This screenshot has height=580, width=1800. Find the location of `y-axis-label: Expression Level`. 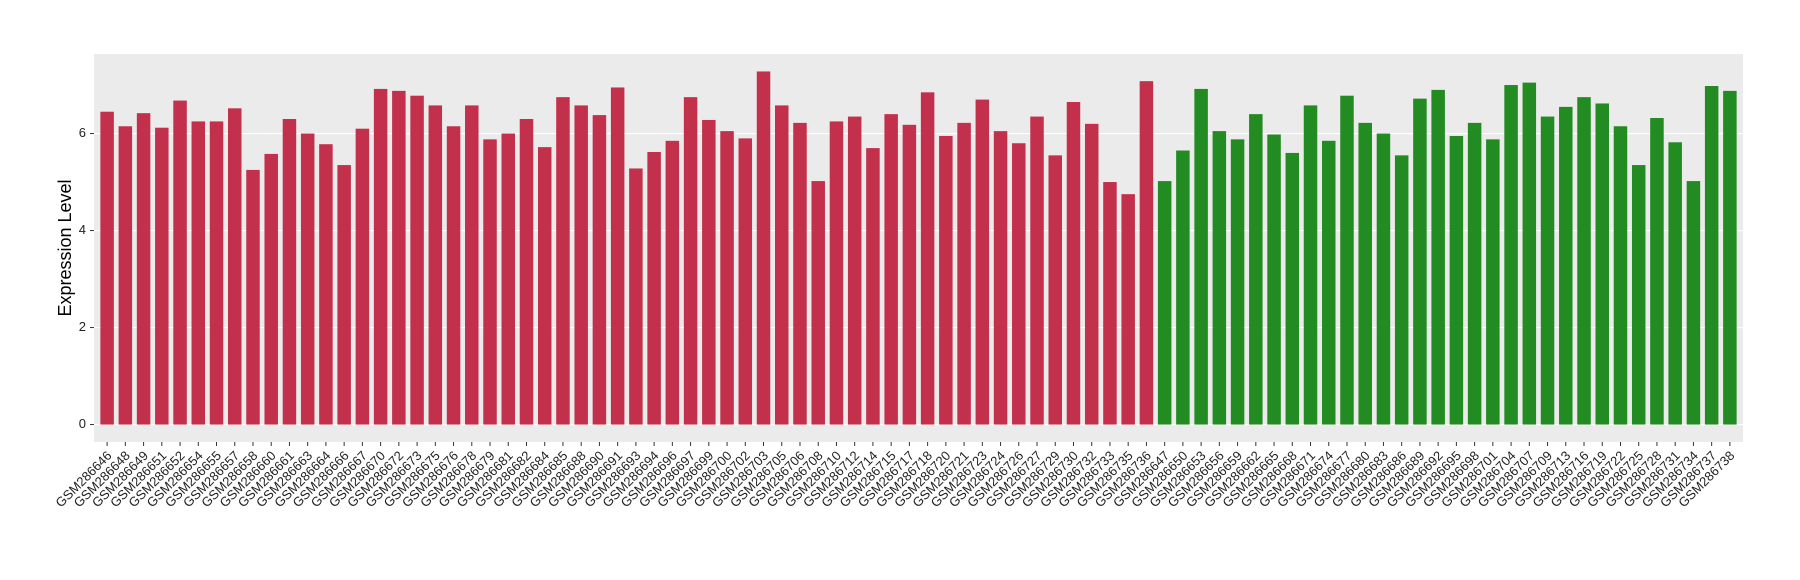

y-axis-label: Expression Level is located at coordinates (65, 247).